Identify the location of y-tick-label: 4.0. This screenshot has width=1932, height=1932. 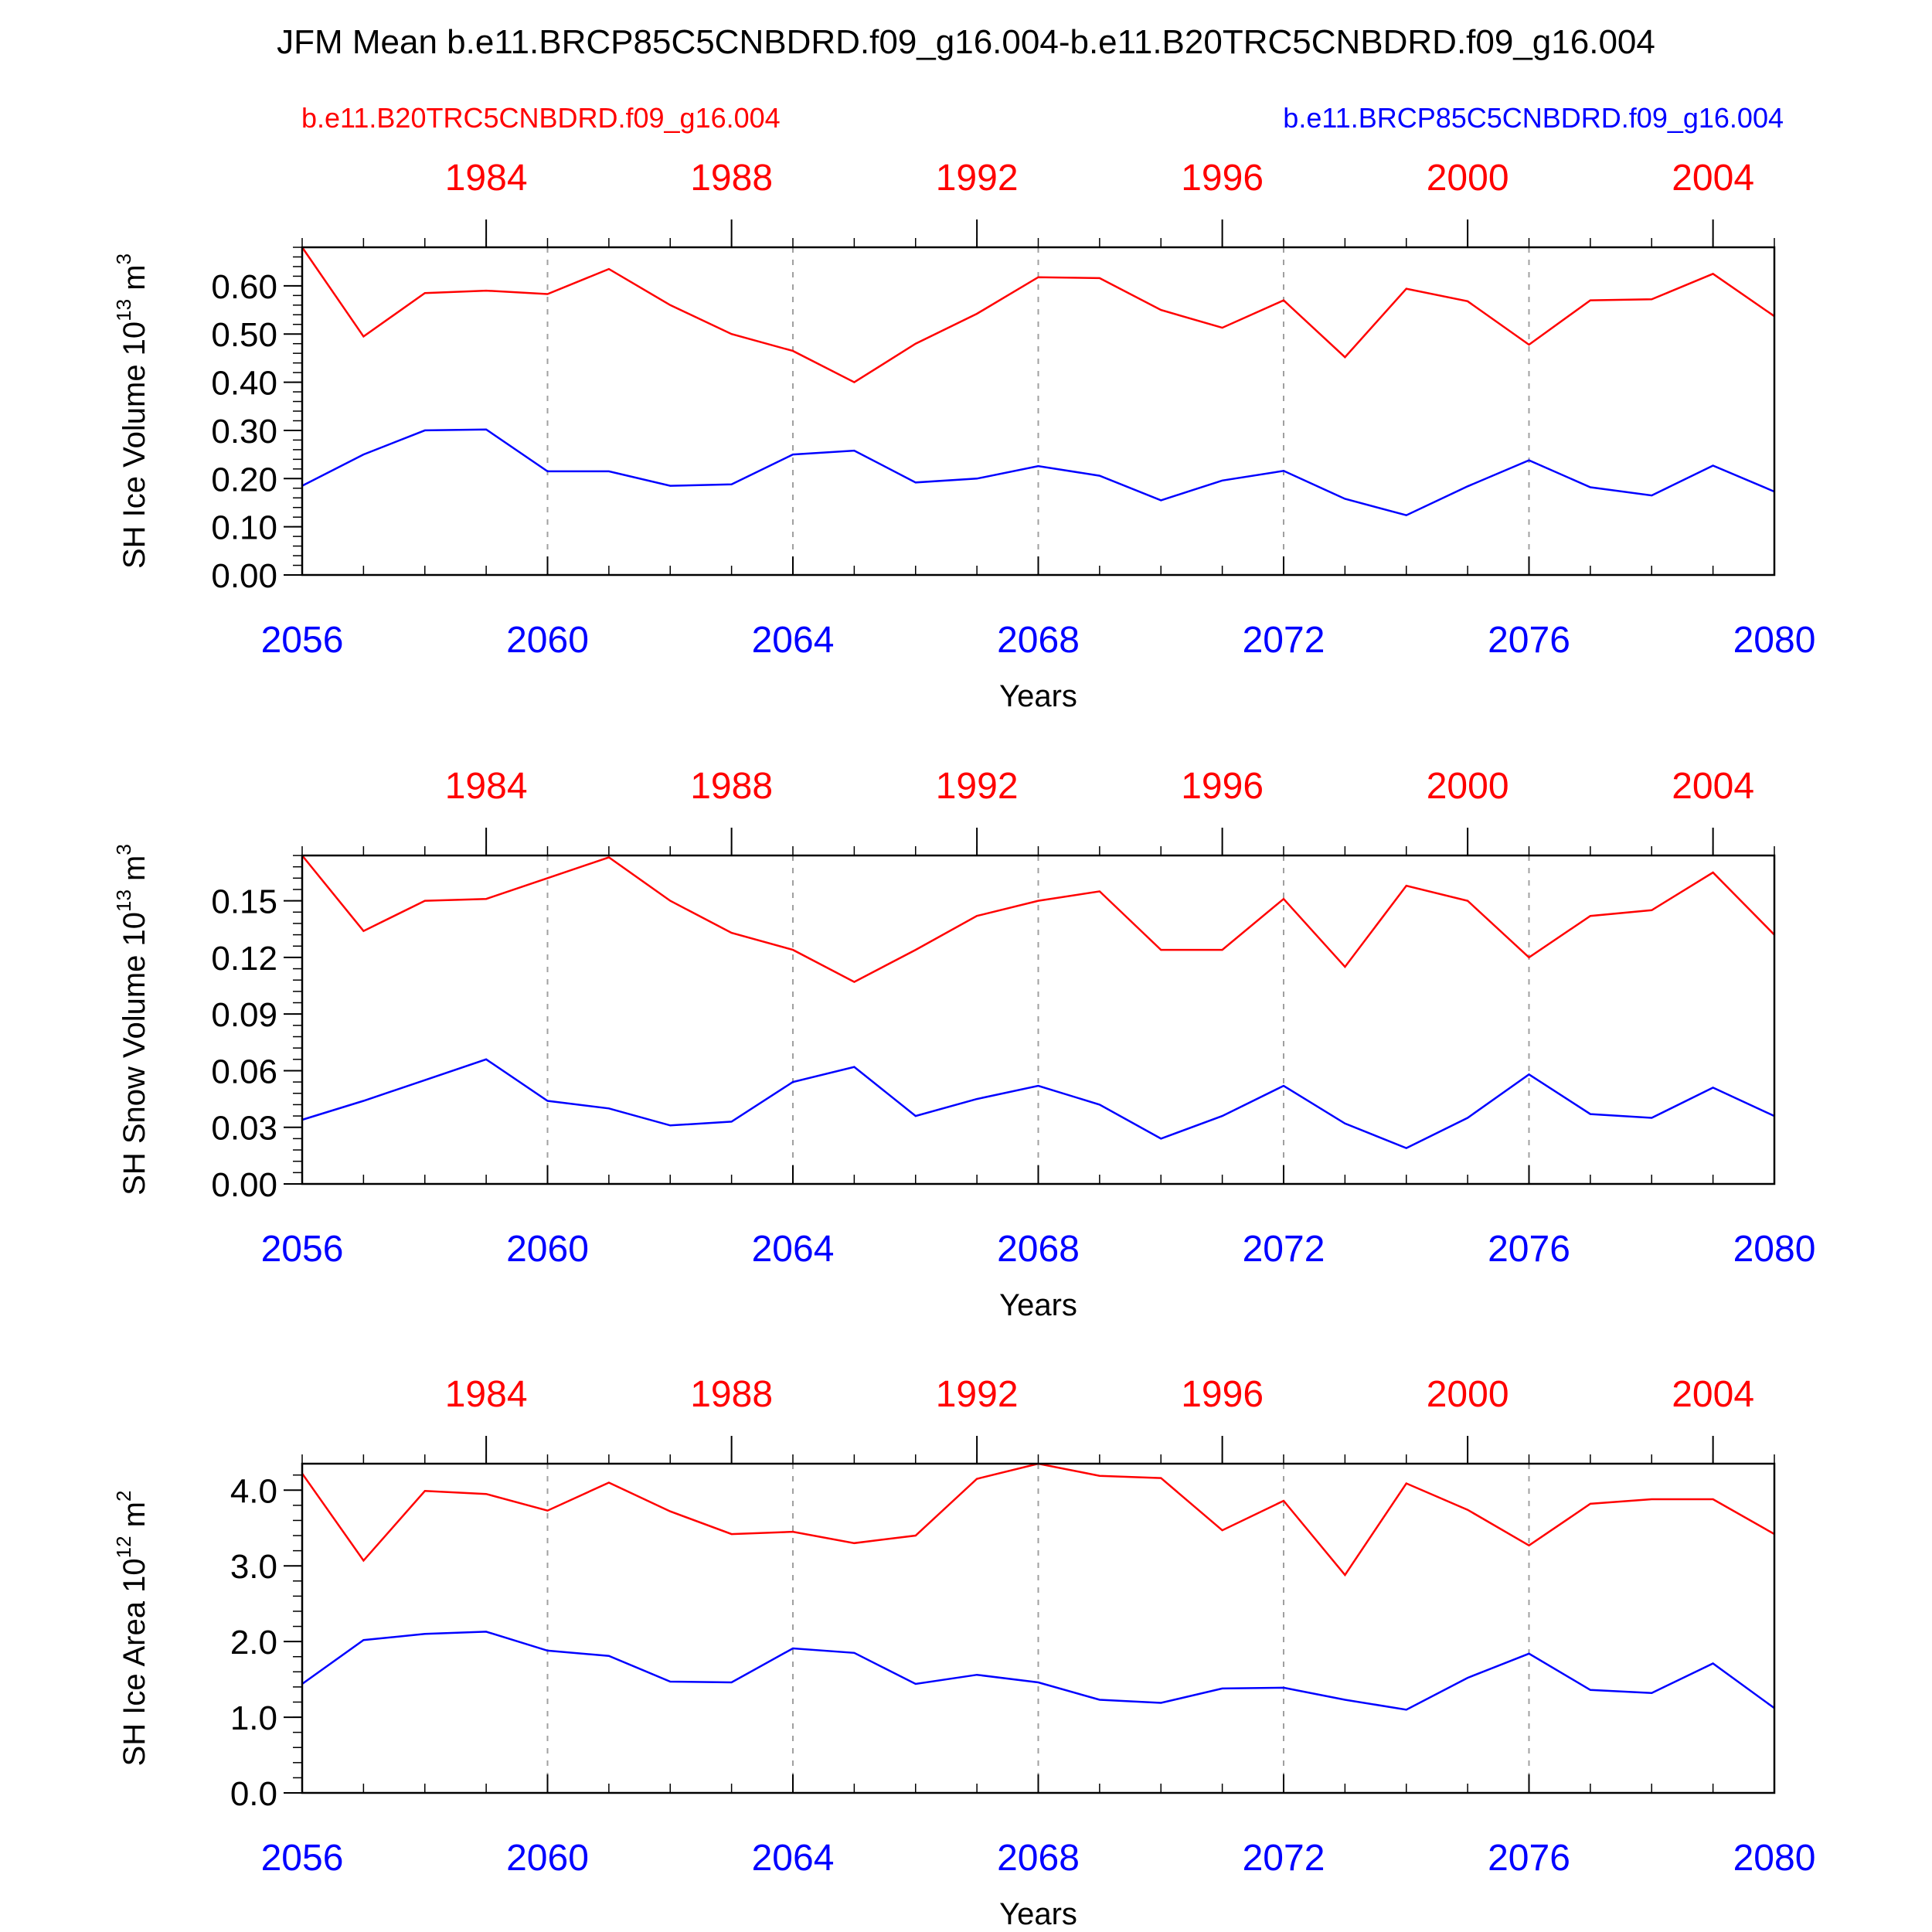
(253, 1491).